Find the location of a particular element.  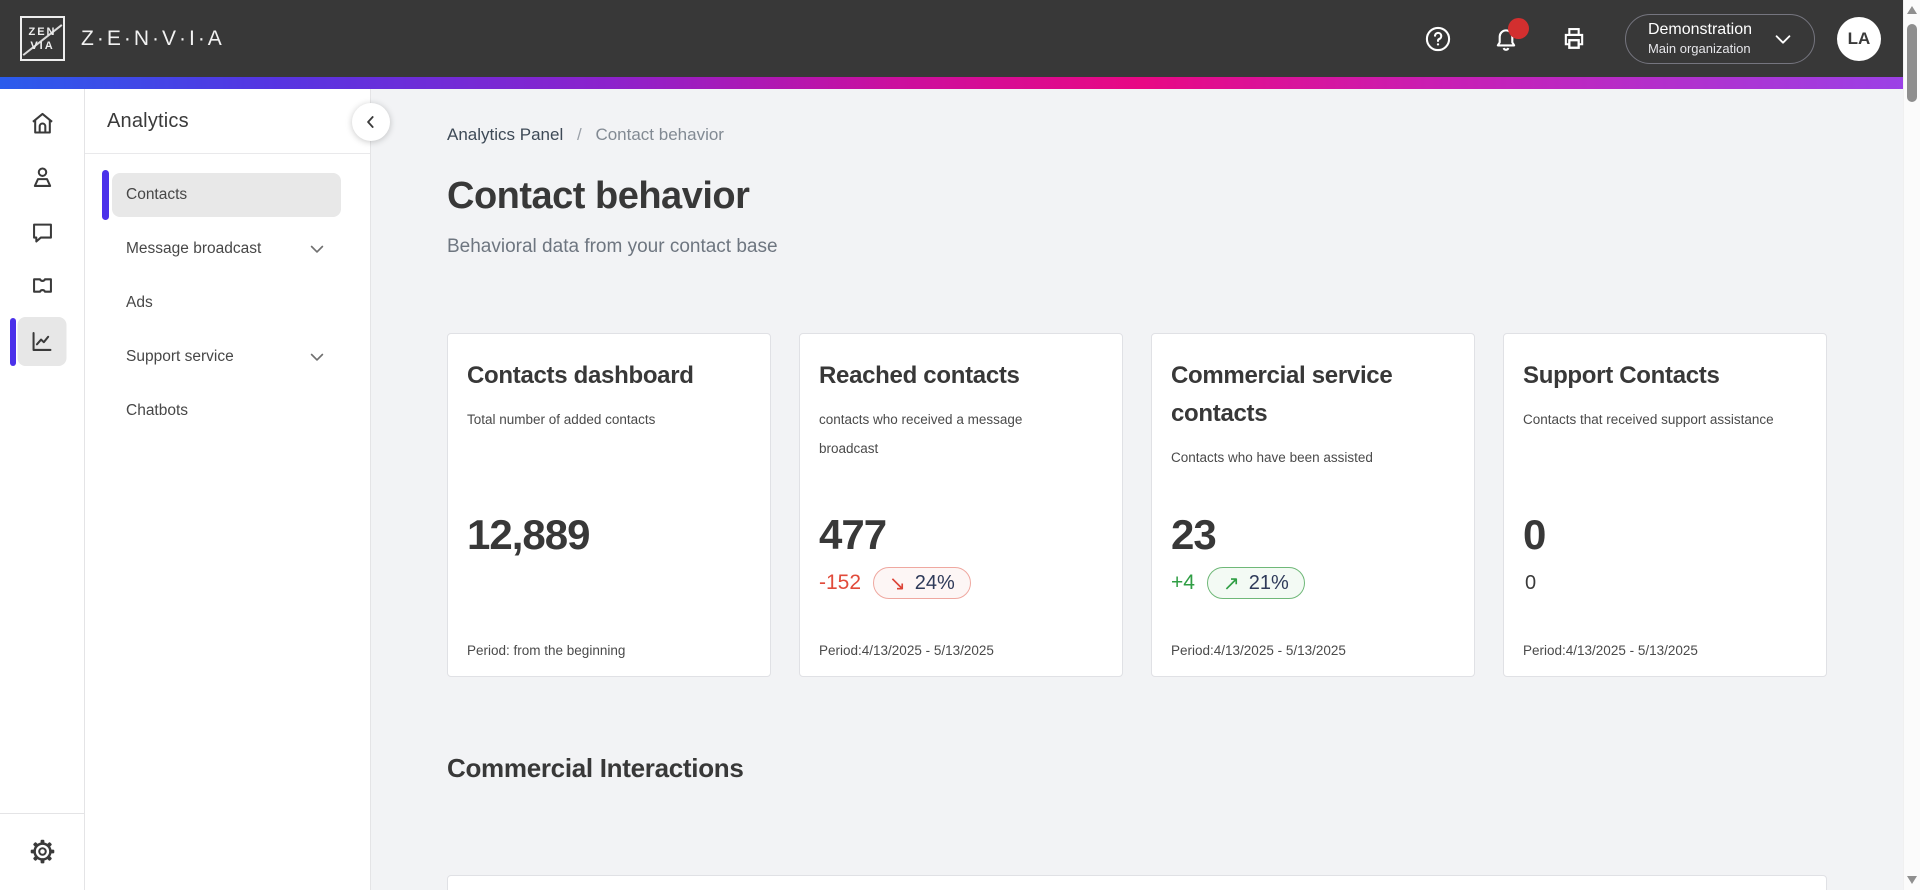

page-scrollbar is located at coordinates (1911, 445).